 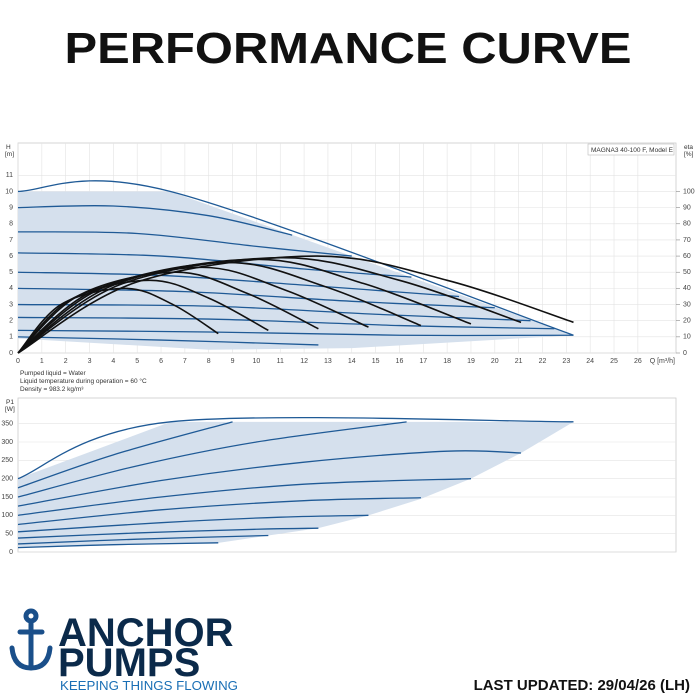 What do you see at coordinates (688, 147) in the screenshot?
I see `y2-axis-label: eta` at bounding box center [688, 147].